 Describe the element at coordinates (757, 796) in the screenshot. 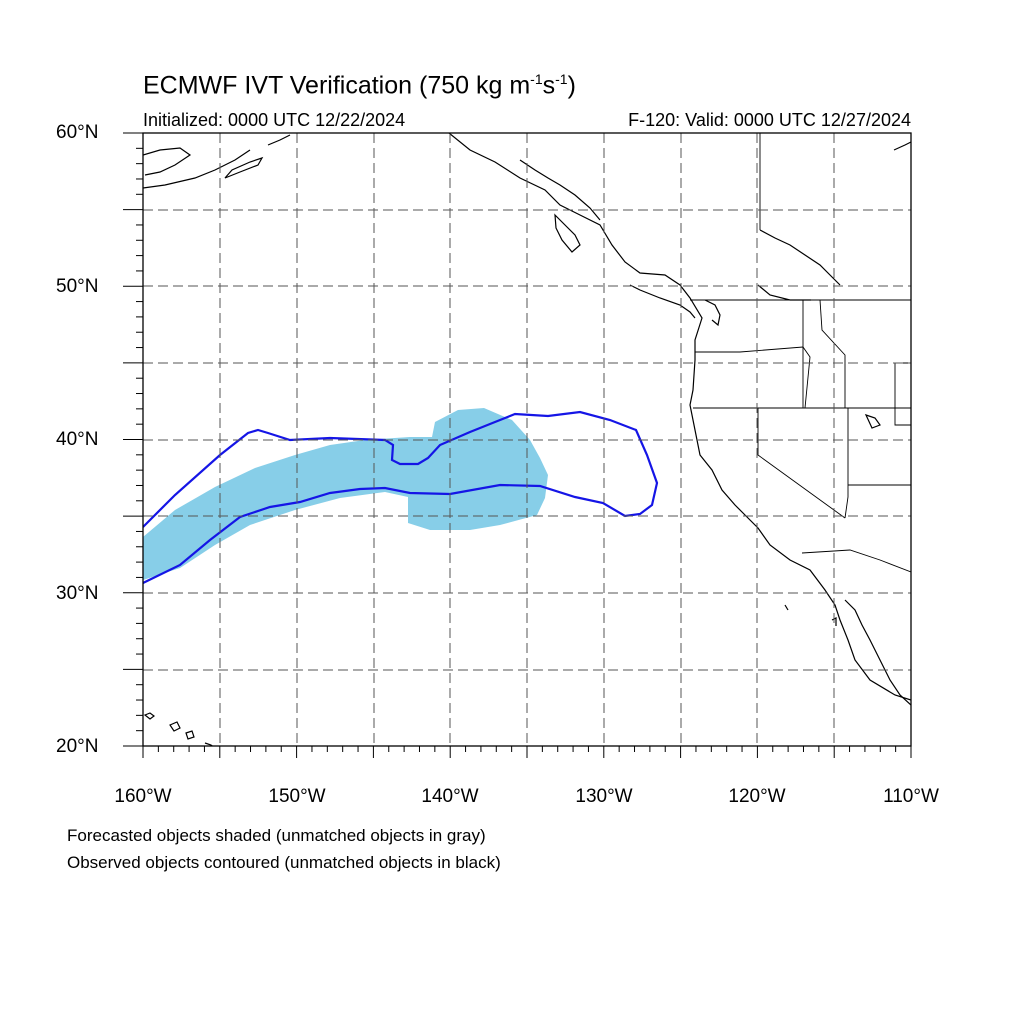

I see `lon-label-120w: 120°W` at that location.